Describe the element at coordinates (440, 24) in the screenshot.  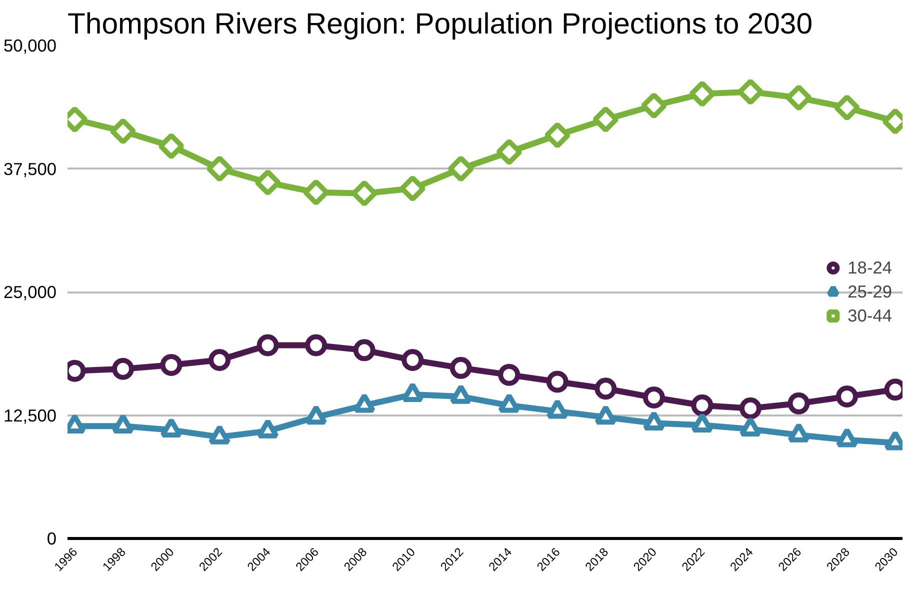
I see `chart-title: Thompson Rivers Region: Population Projections to 2030` at that location.